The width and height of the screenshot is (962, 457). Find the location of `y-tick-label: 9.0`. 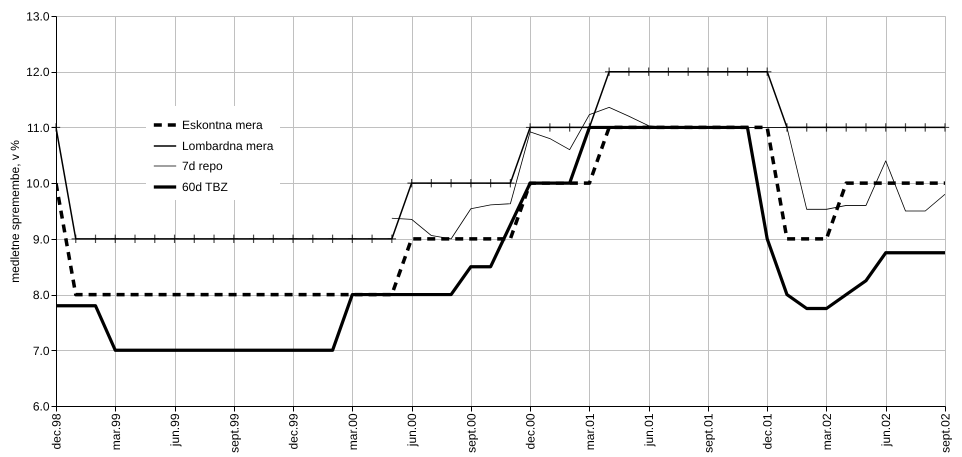

y-tick-label: 9.0 is located at coordinates (41, 239).